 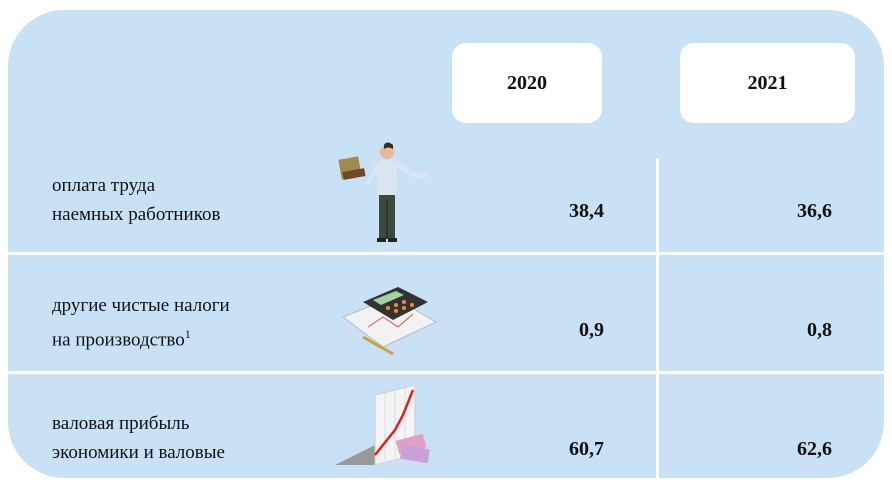 What do you see at coordinates (814, 449) in the screenshot?
I see `value: 62,6` at bounding box center [814, 449].